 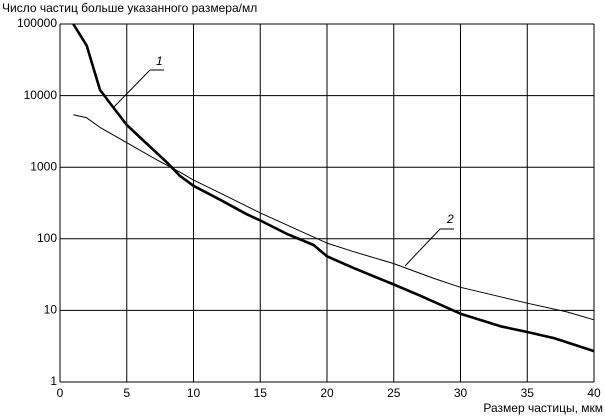 What do you see at coordinates (450, 219) in the screenshot?
I see `series-label: 2` at bounding box center [450, 219].